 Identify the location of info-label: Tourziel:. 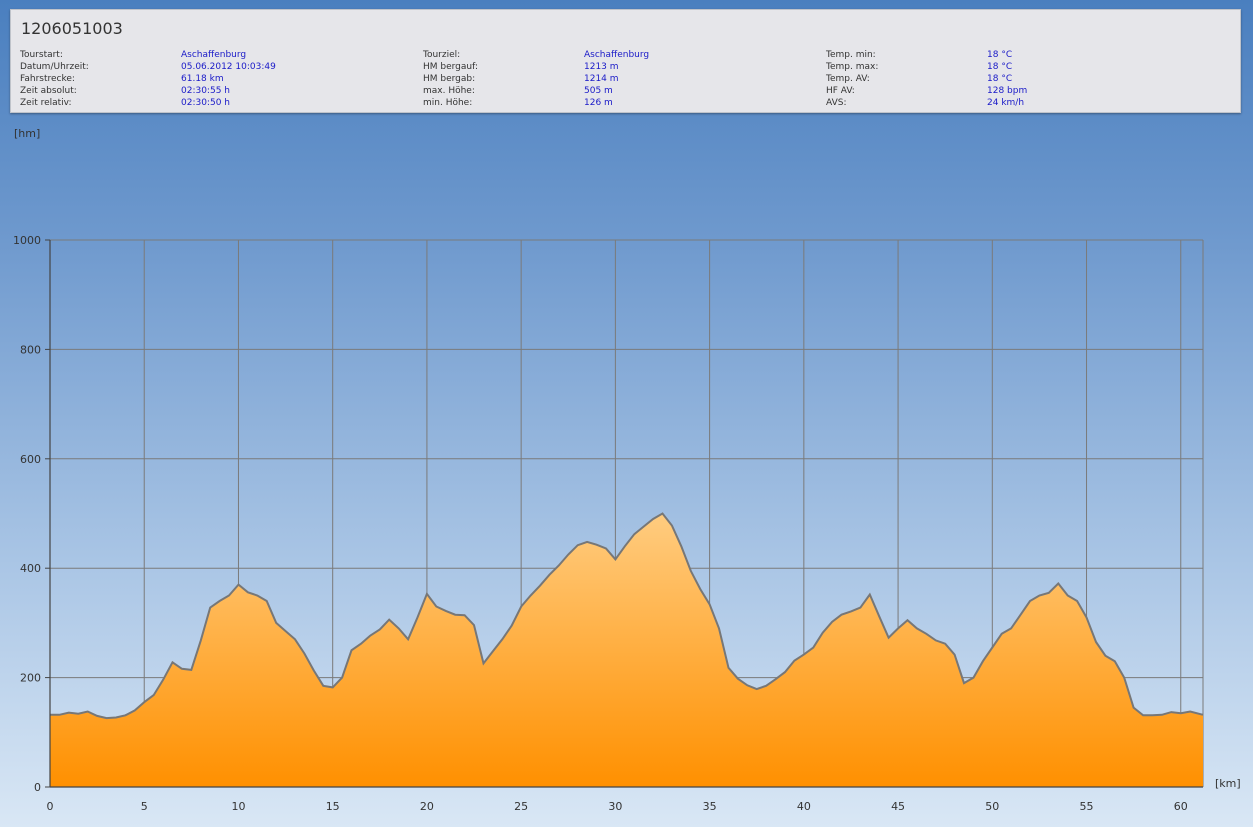
(442, 55).